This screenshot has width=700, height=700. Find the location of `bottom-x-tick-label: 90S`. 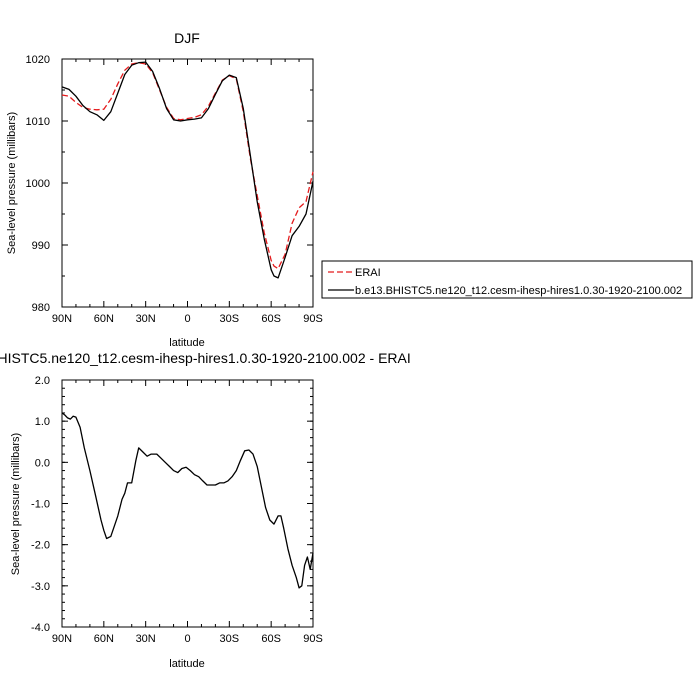

bottom-x-tick-label: 90S is located at coordinates (313, 639).